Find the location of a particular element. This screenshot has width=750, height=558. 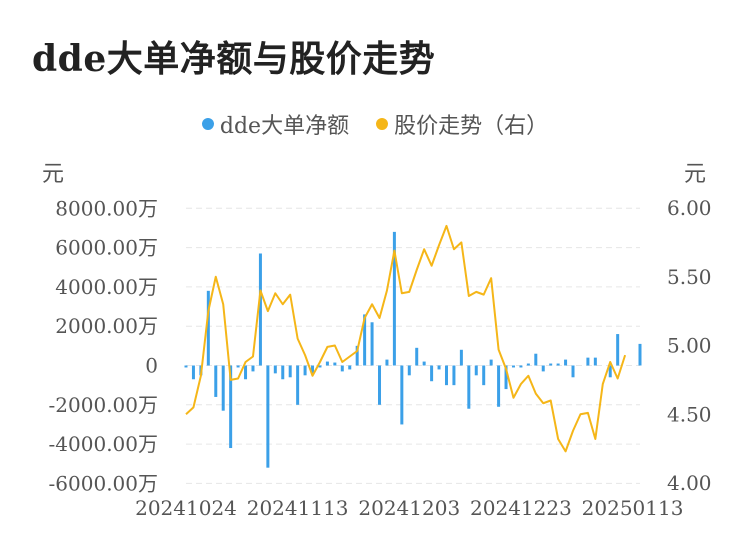

right-tick-label: 4.50 is located at coordinates (689, 414).